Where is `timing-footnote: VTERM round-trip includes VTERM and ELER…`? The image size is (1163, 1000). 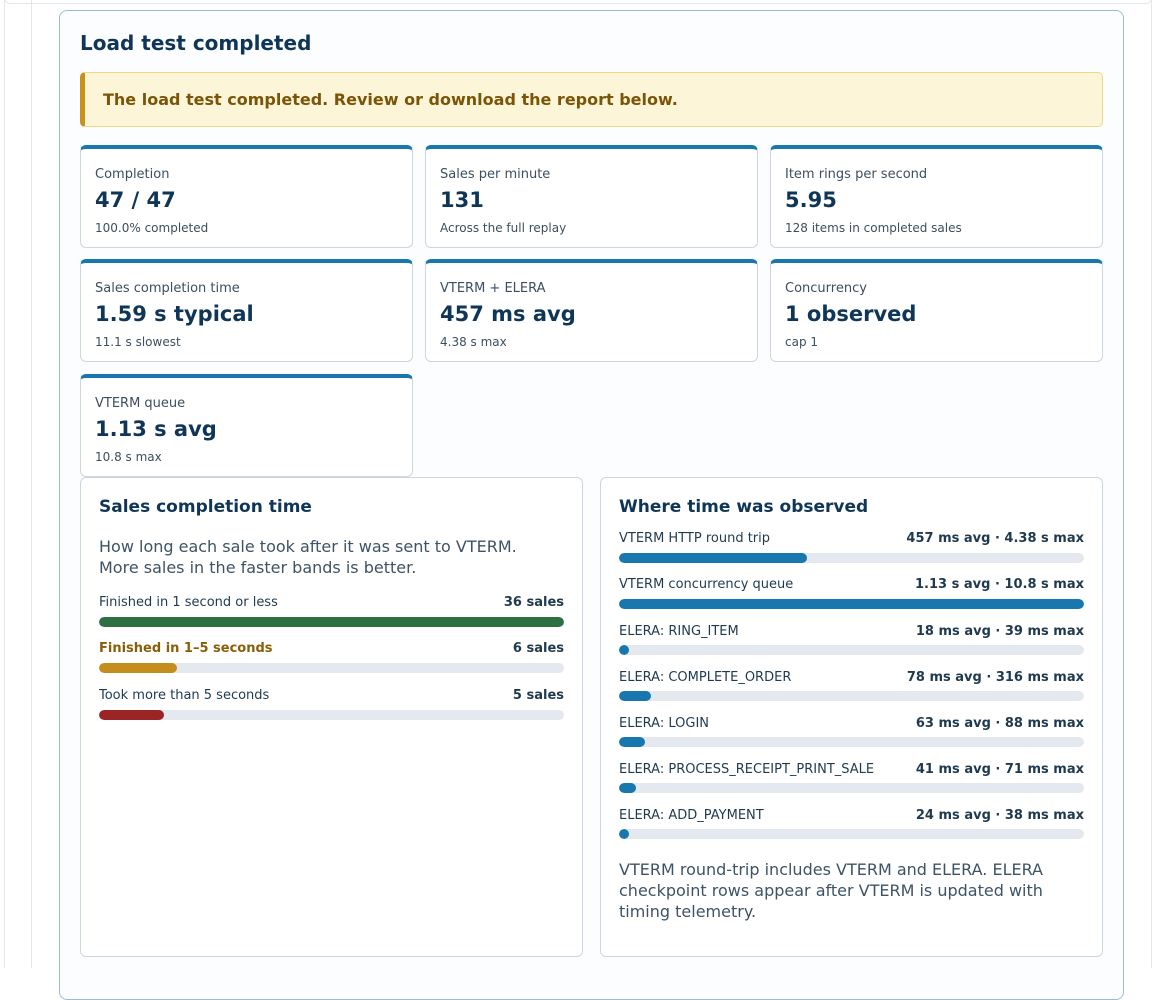 timing-footnote: VTERM round-trip includes VTERM and ELER… is located at coordinates (831, 890).